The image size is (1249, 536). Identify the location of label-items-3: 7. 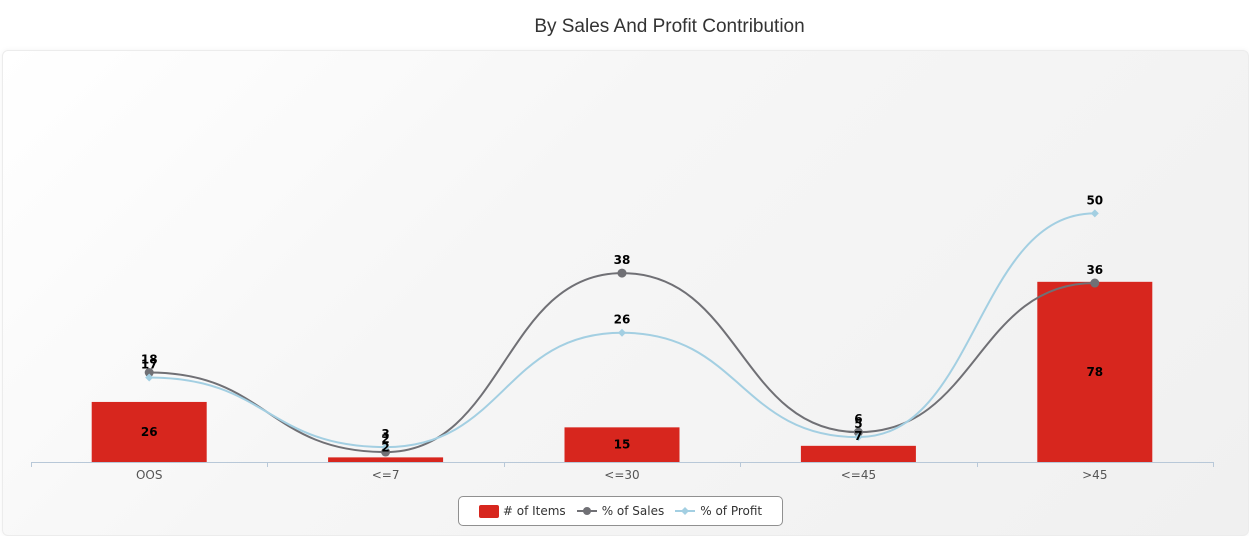
(858, 436).